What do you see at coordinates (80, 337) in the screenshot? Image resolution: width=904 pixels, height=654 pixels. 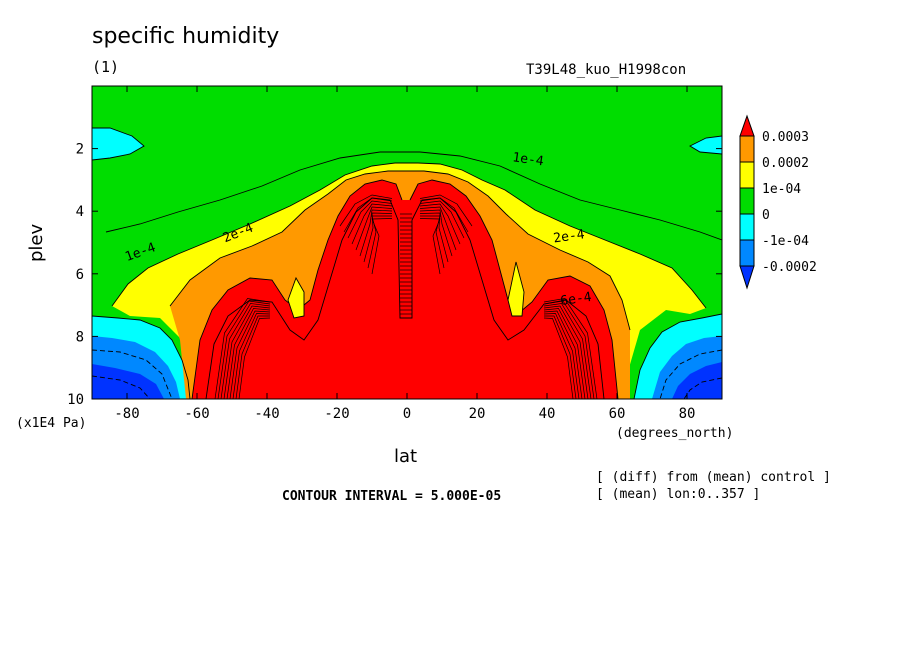 I see `y-tick-label: 8` at bounding box center [80, 337].